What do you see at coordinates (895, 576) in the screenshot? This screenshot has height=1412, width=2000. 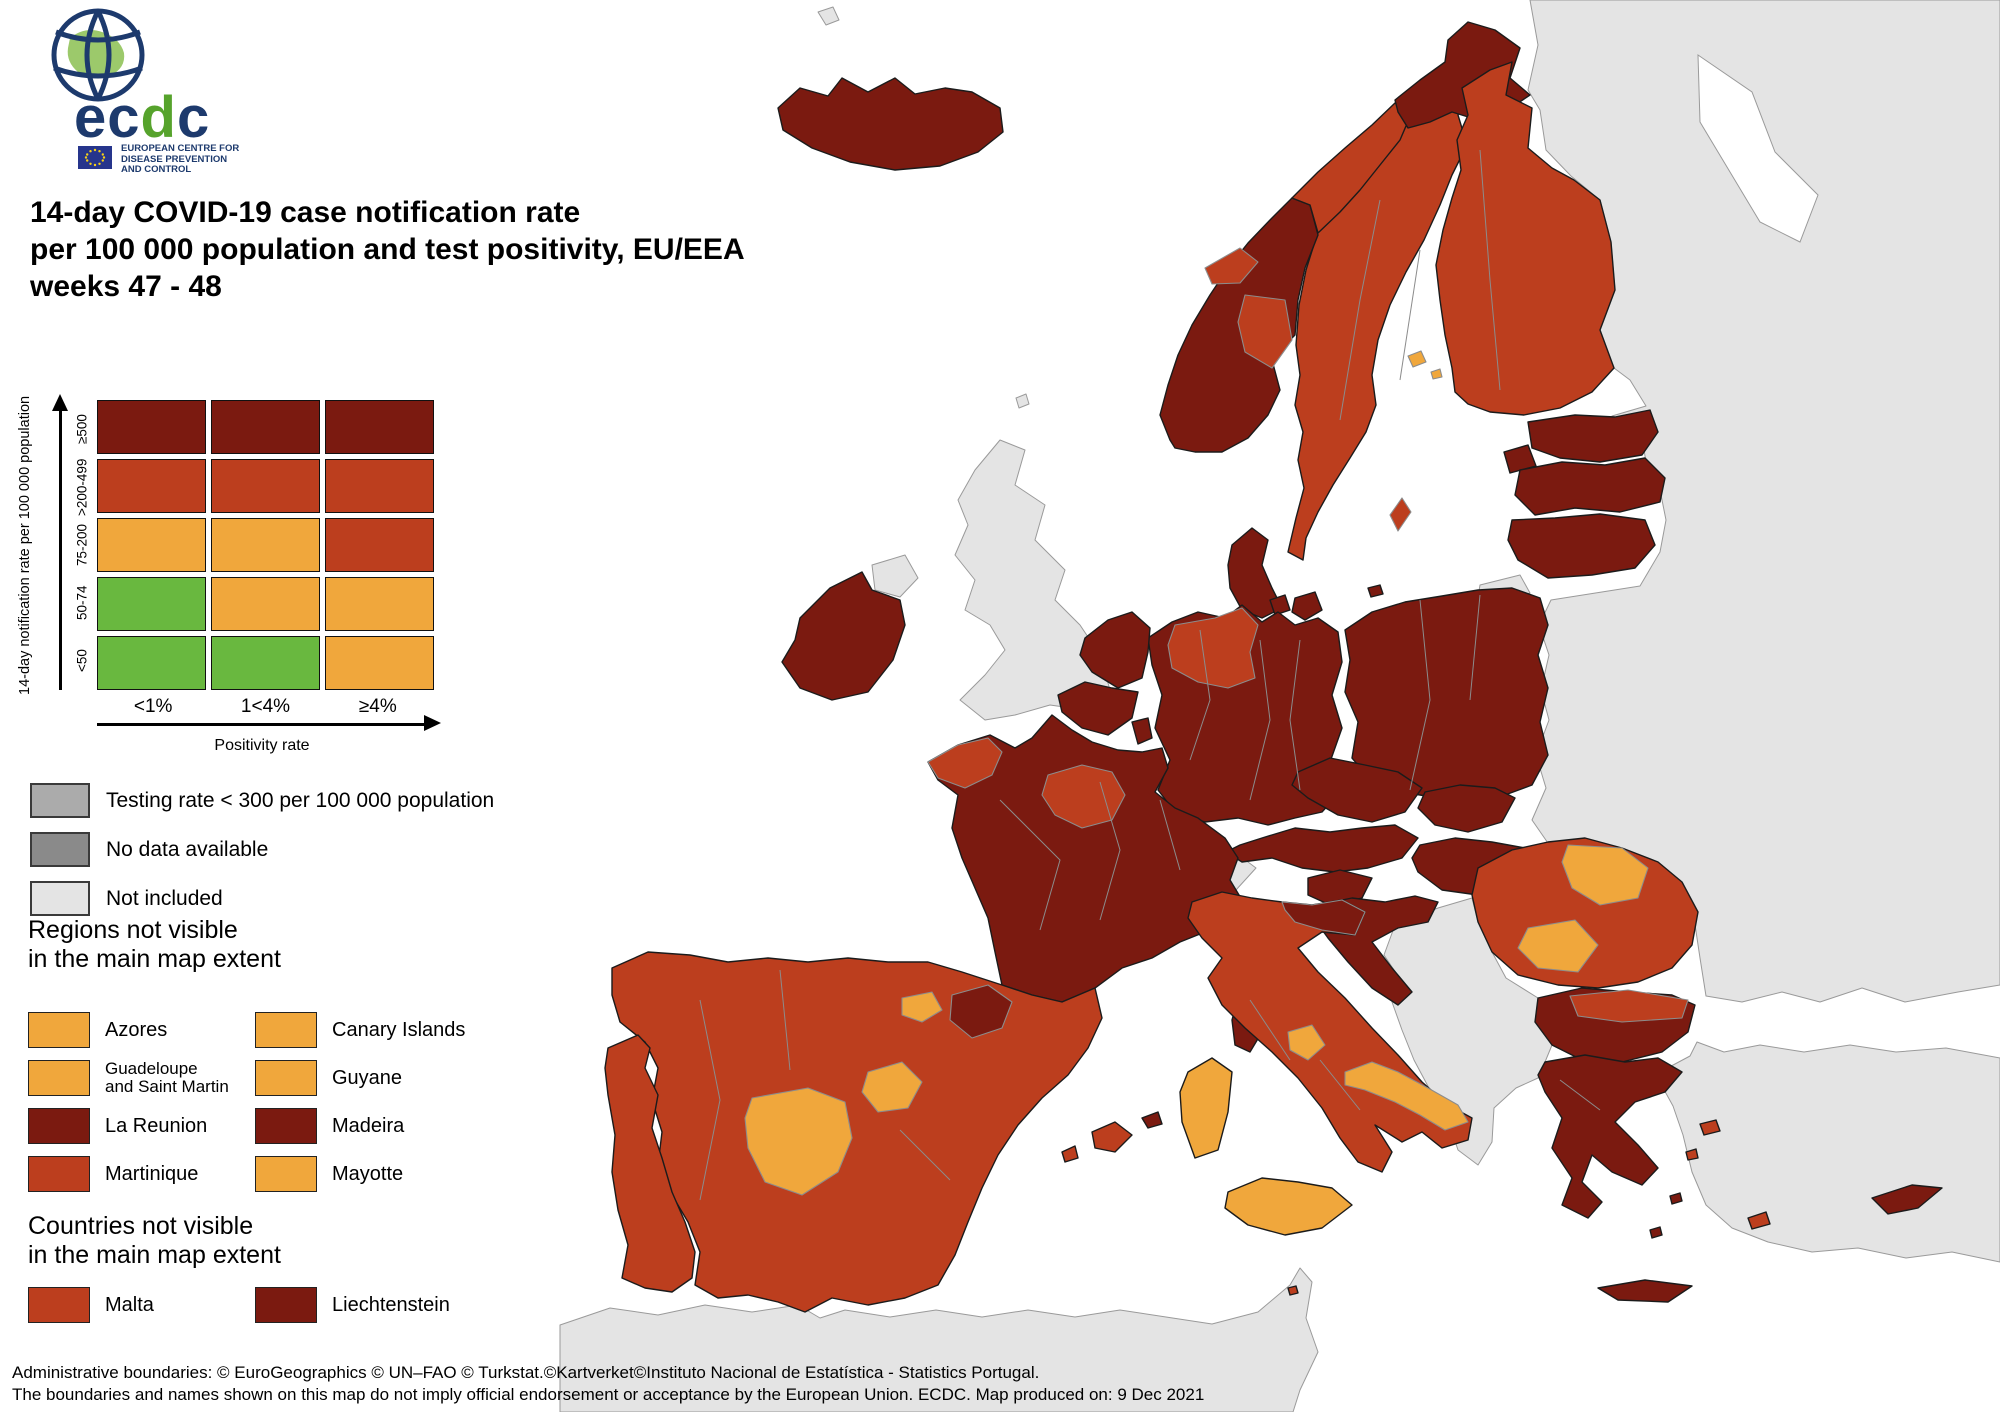 I see `country-northern-ireland` at bounding box center [895, 576].